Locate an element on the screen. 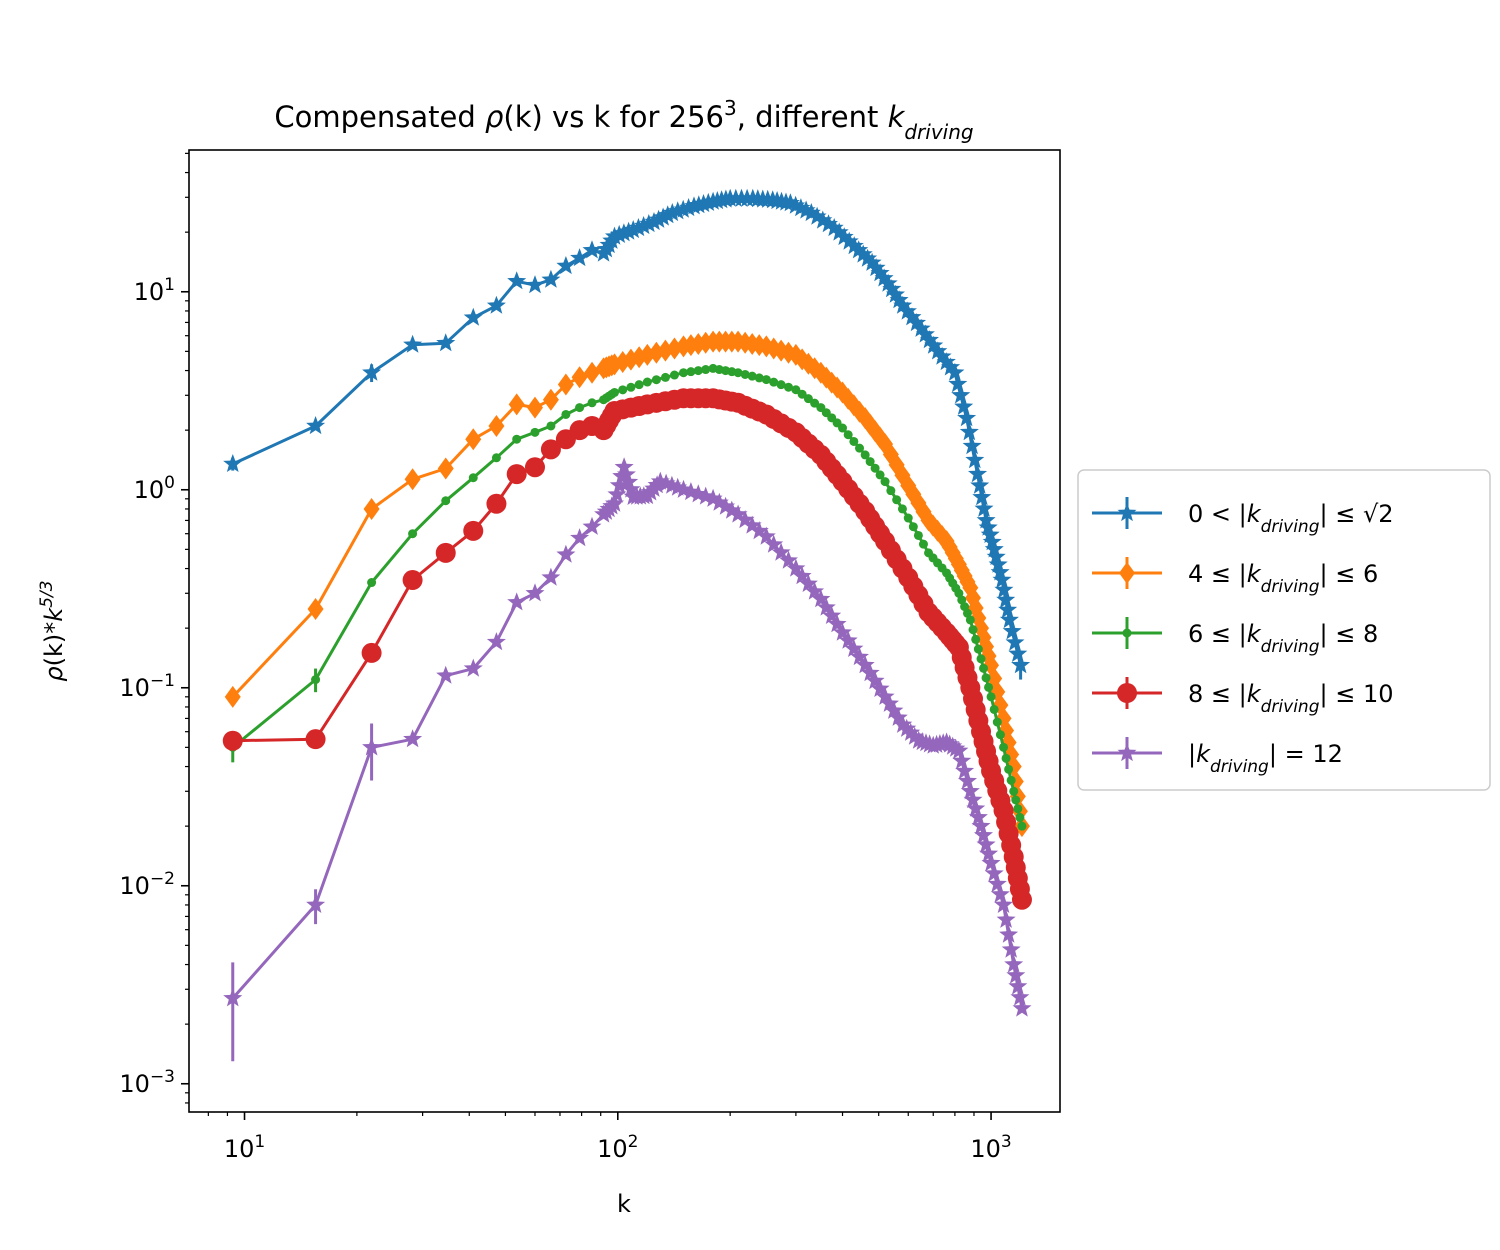 This screenshot has width=1500, height=1250. legend-entry-2: 4 ≤ |kdriving| ≤ 6 is located at coordinates (1235, 577).